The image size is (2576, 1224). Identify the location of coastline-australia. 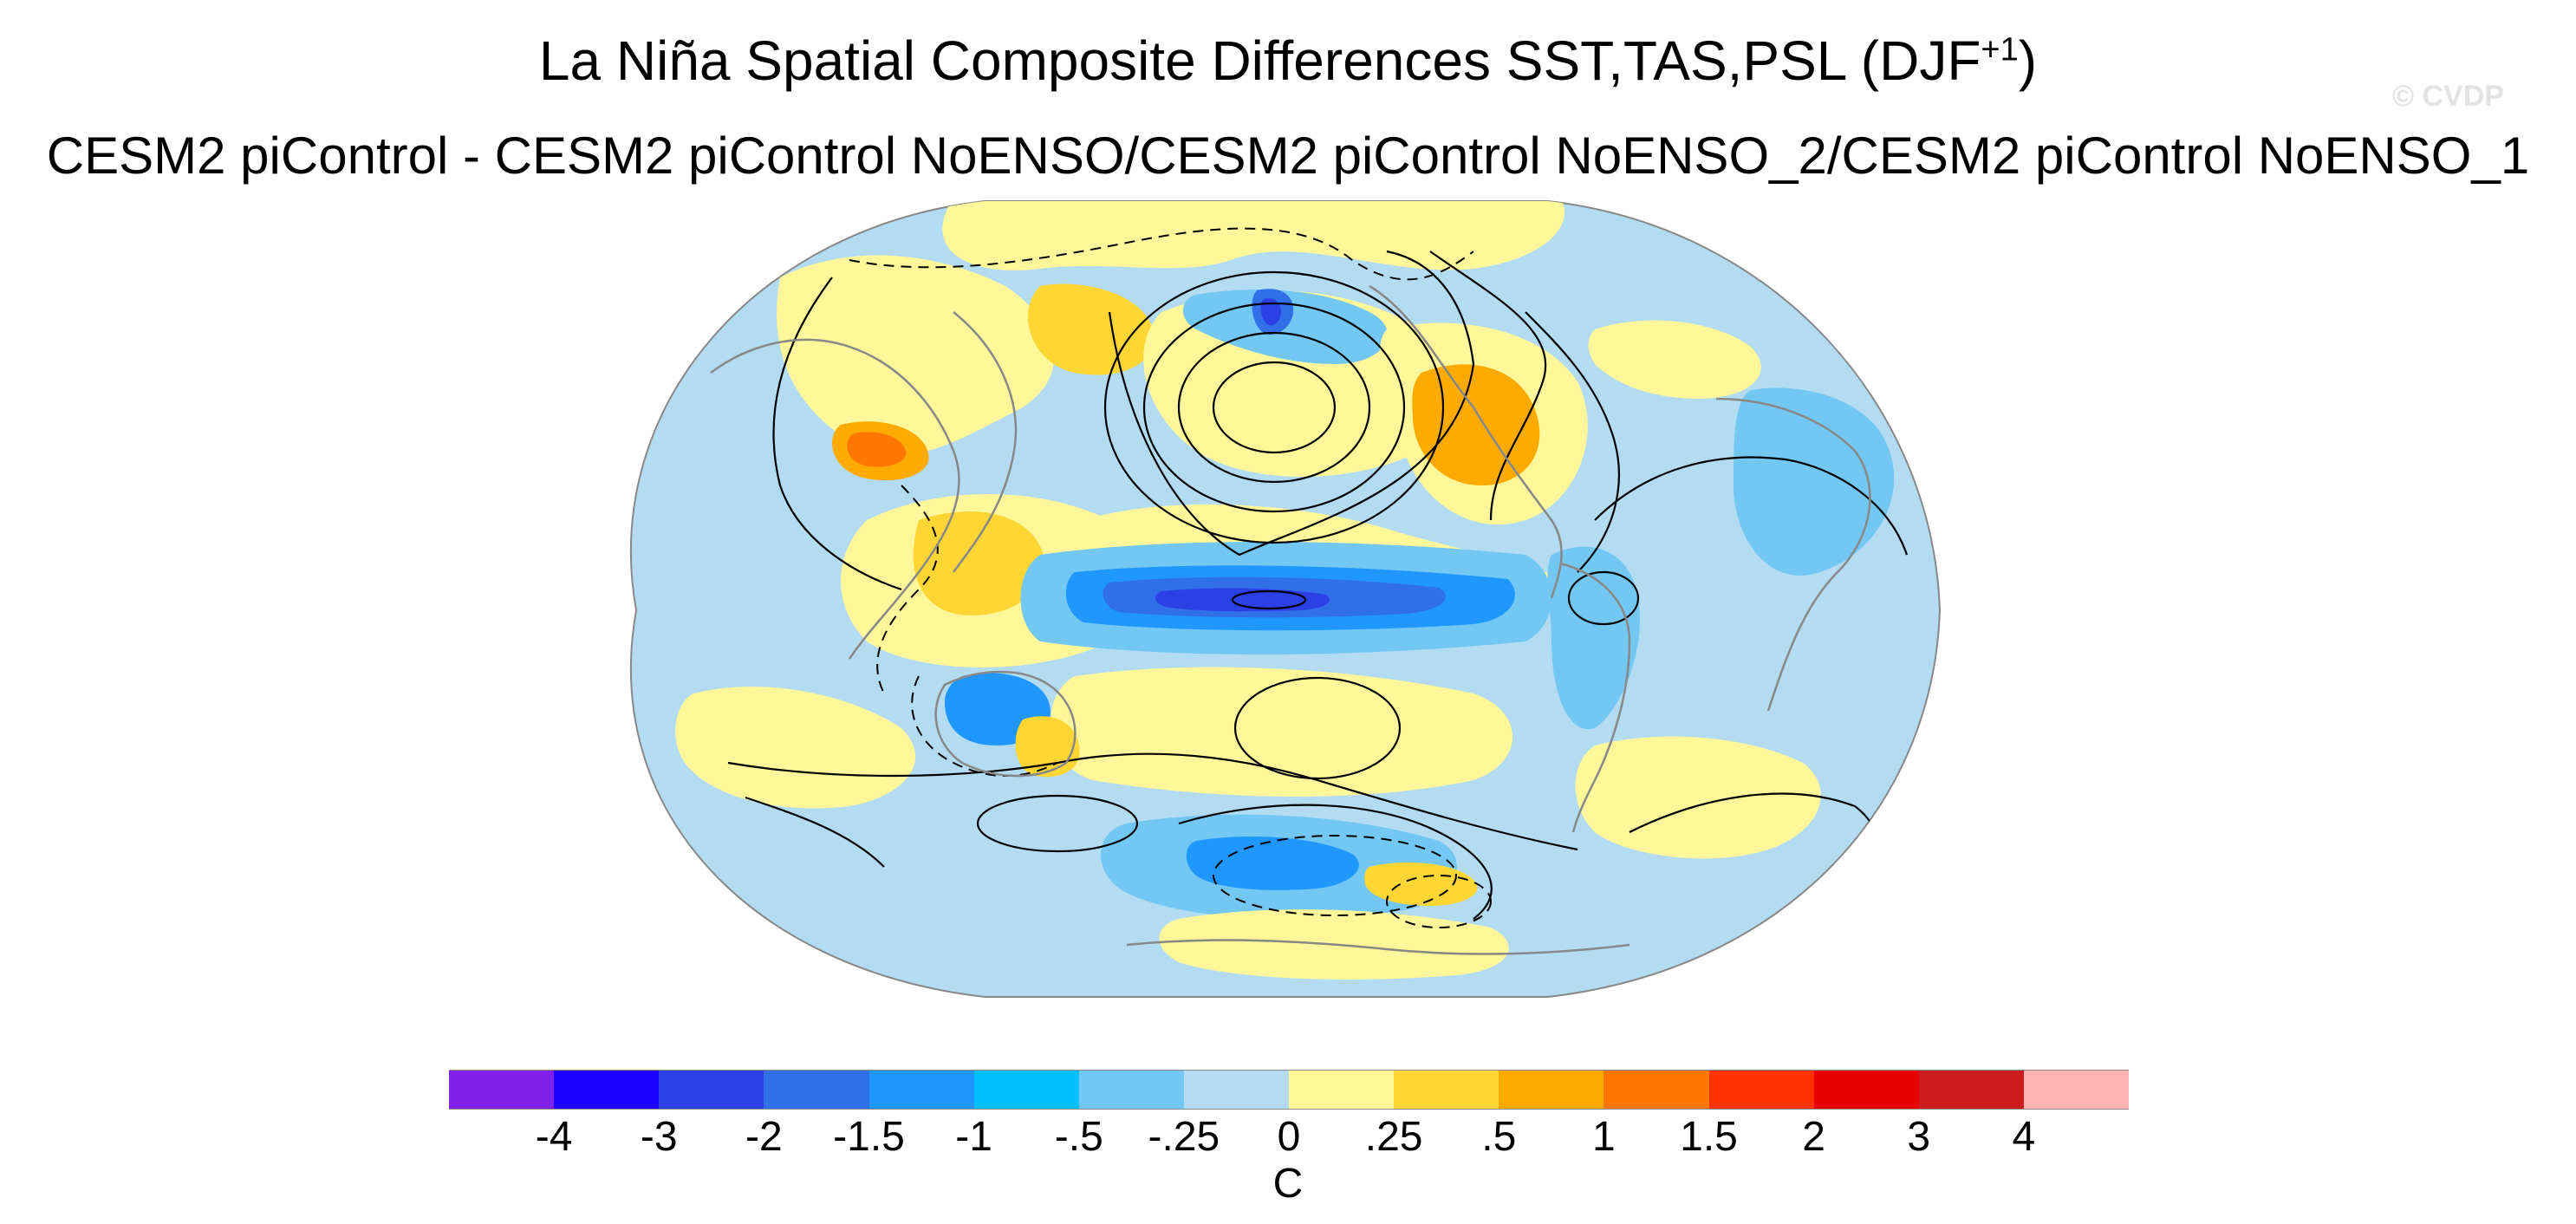
(1005, 724).